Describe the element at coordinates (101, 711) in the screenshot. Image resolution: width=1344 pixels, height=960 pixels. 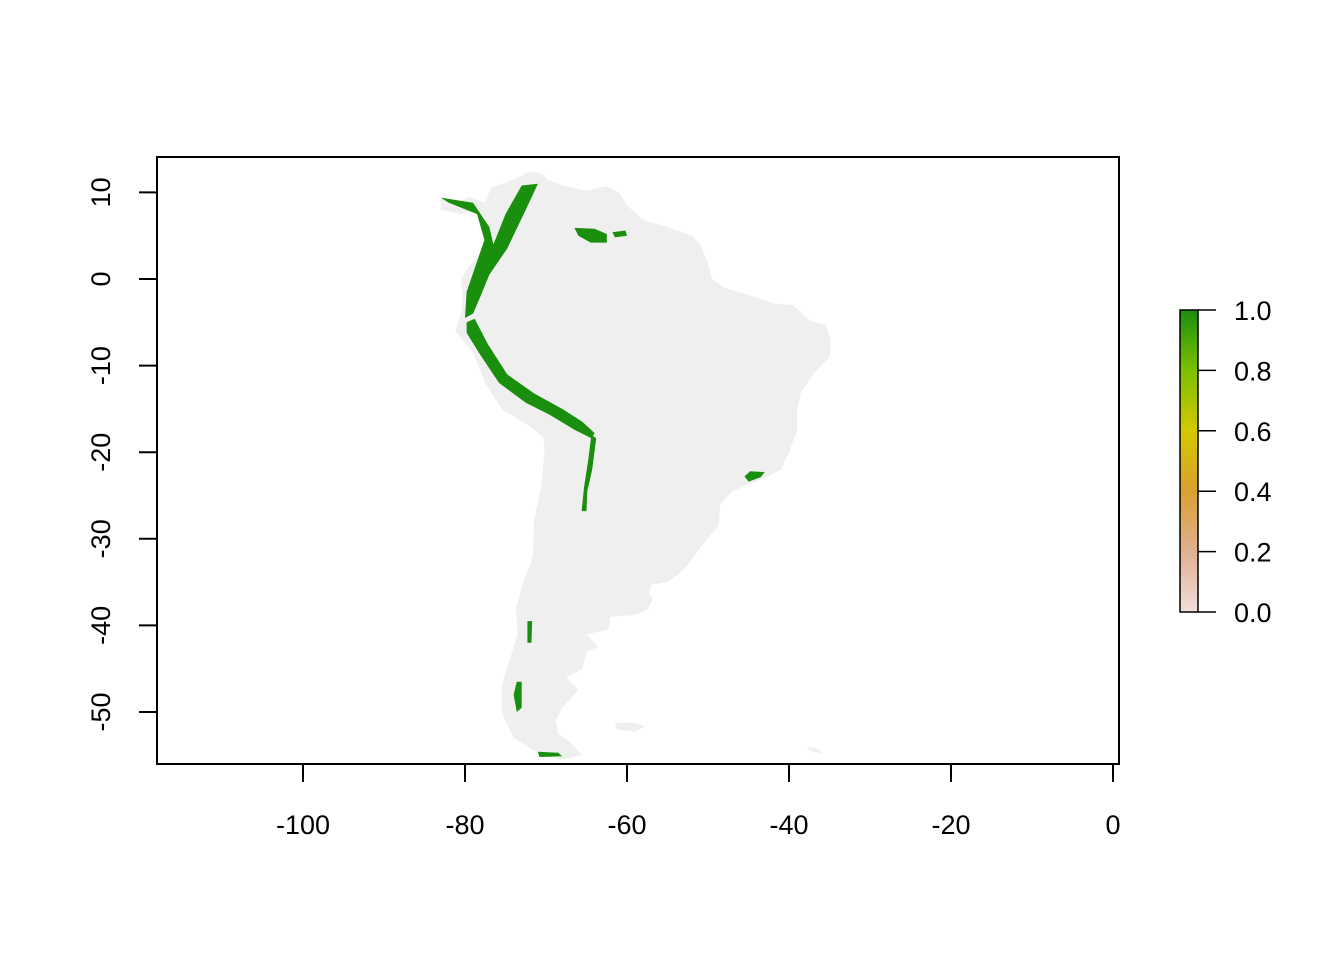
I see `y-tick-label: -50` at that location.